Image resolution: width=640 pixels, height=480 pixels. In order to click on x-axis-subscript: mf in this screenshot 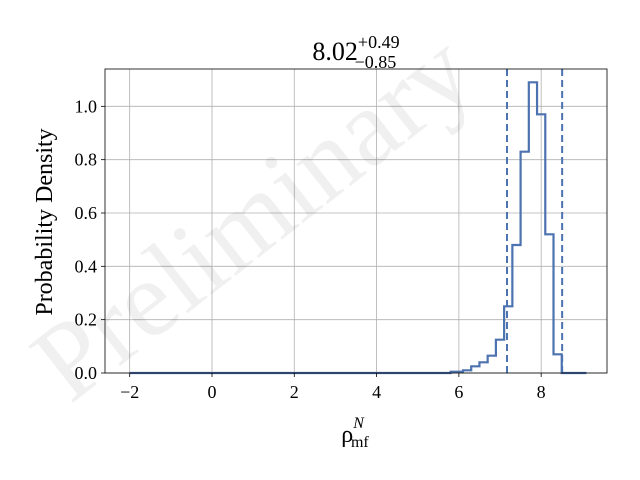, I will do `click(360, 442)`.